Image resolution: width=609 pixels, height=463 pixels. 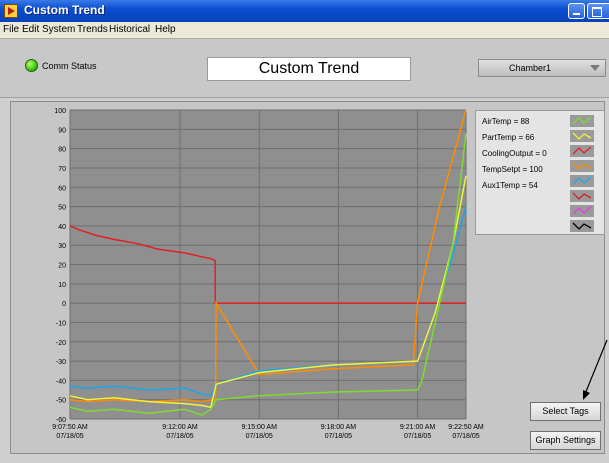 I want to click on y-tick-label: -10, so click(x=61, y=323).